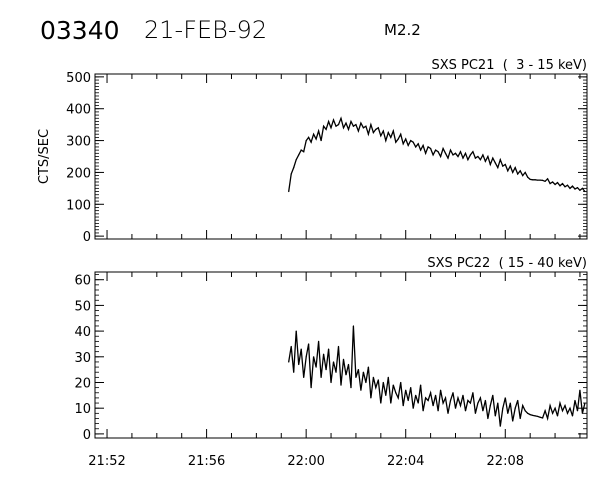  I want to click on y-tick-label: 30, so click(82, 358).